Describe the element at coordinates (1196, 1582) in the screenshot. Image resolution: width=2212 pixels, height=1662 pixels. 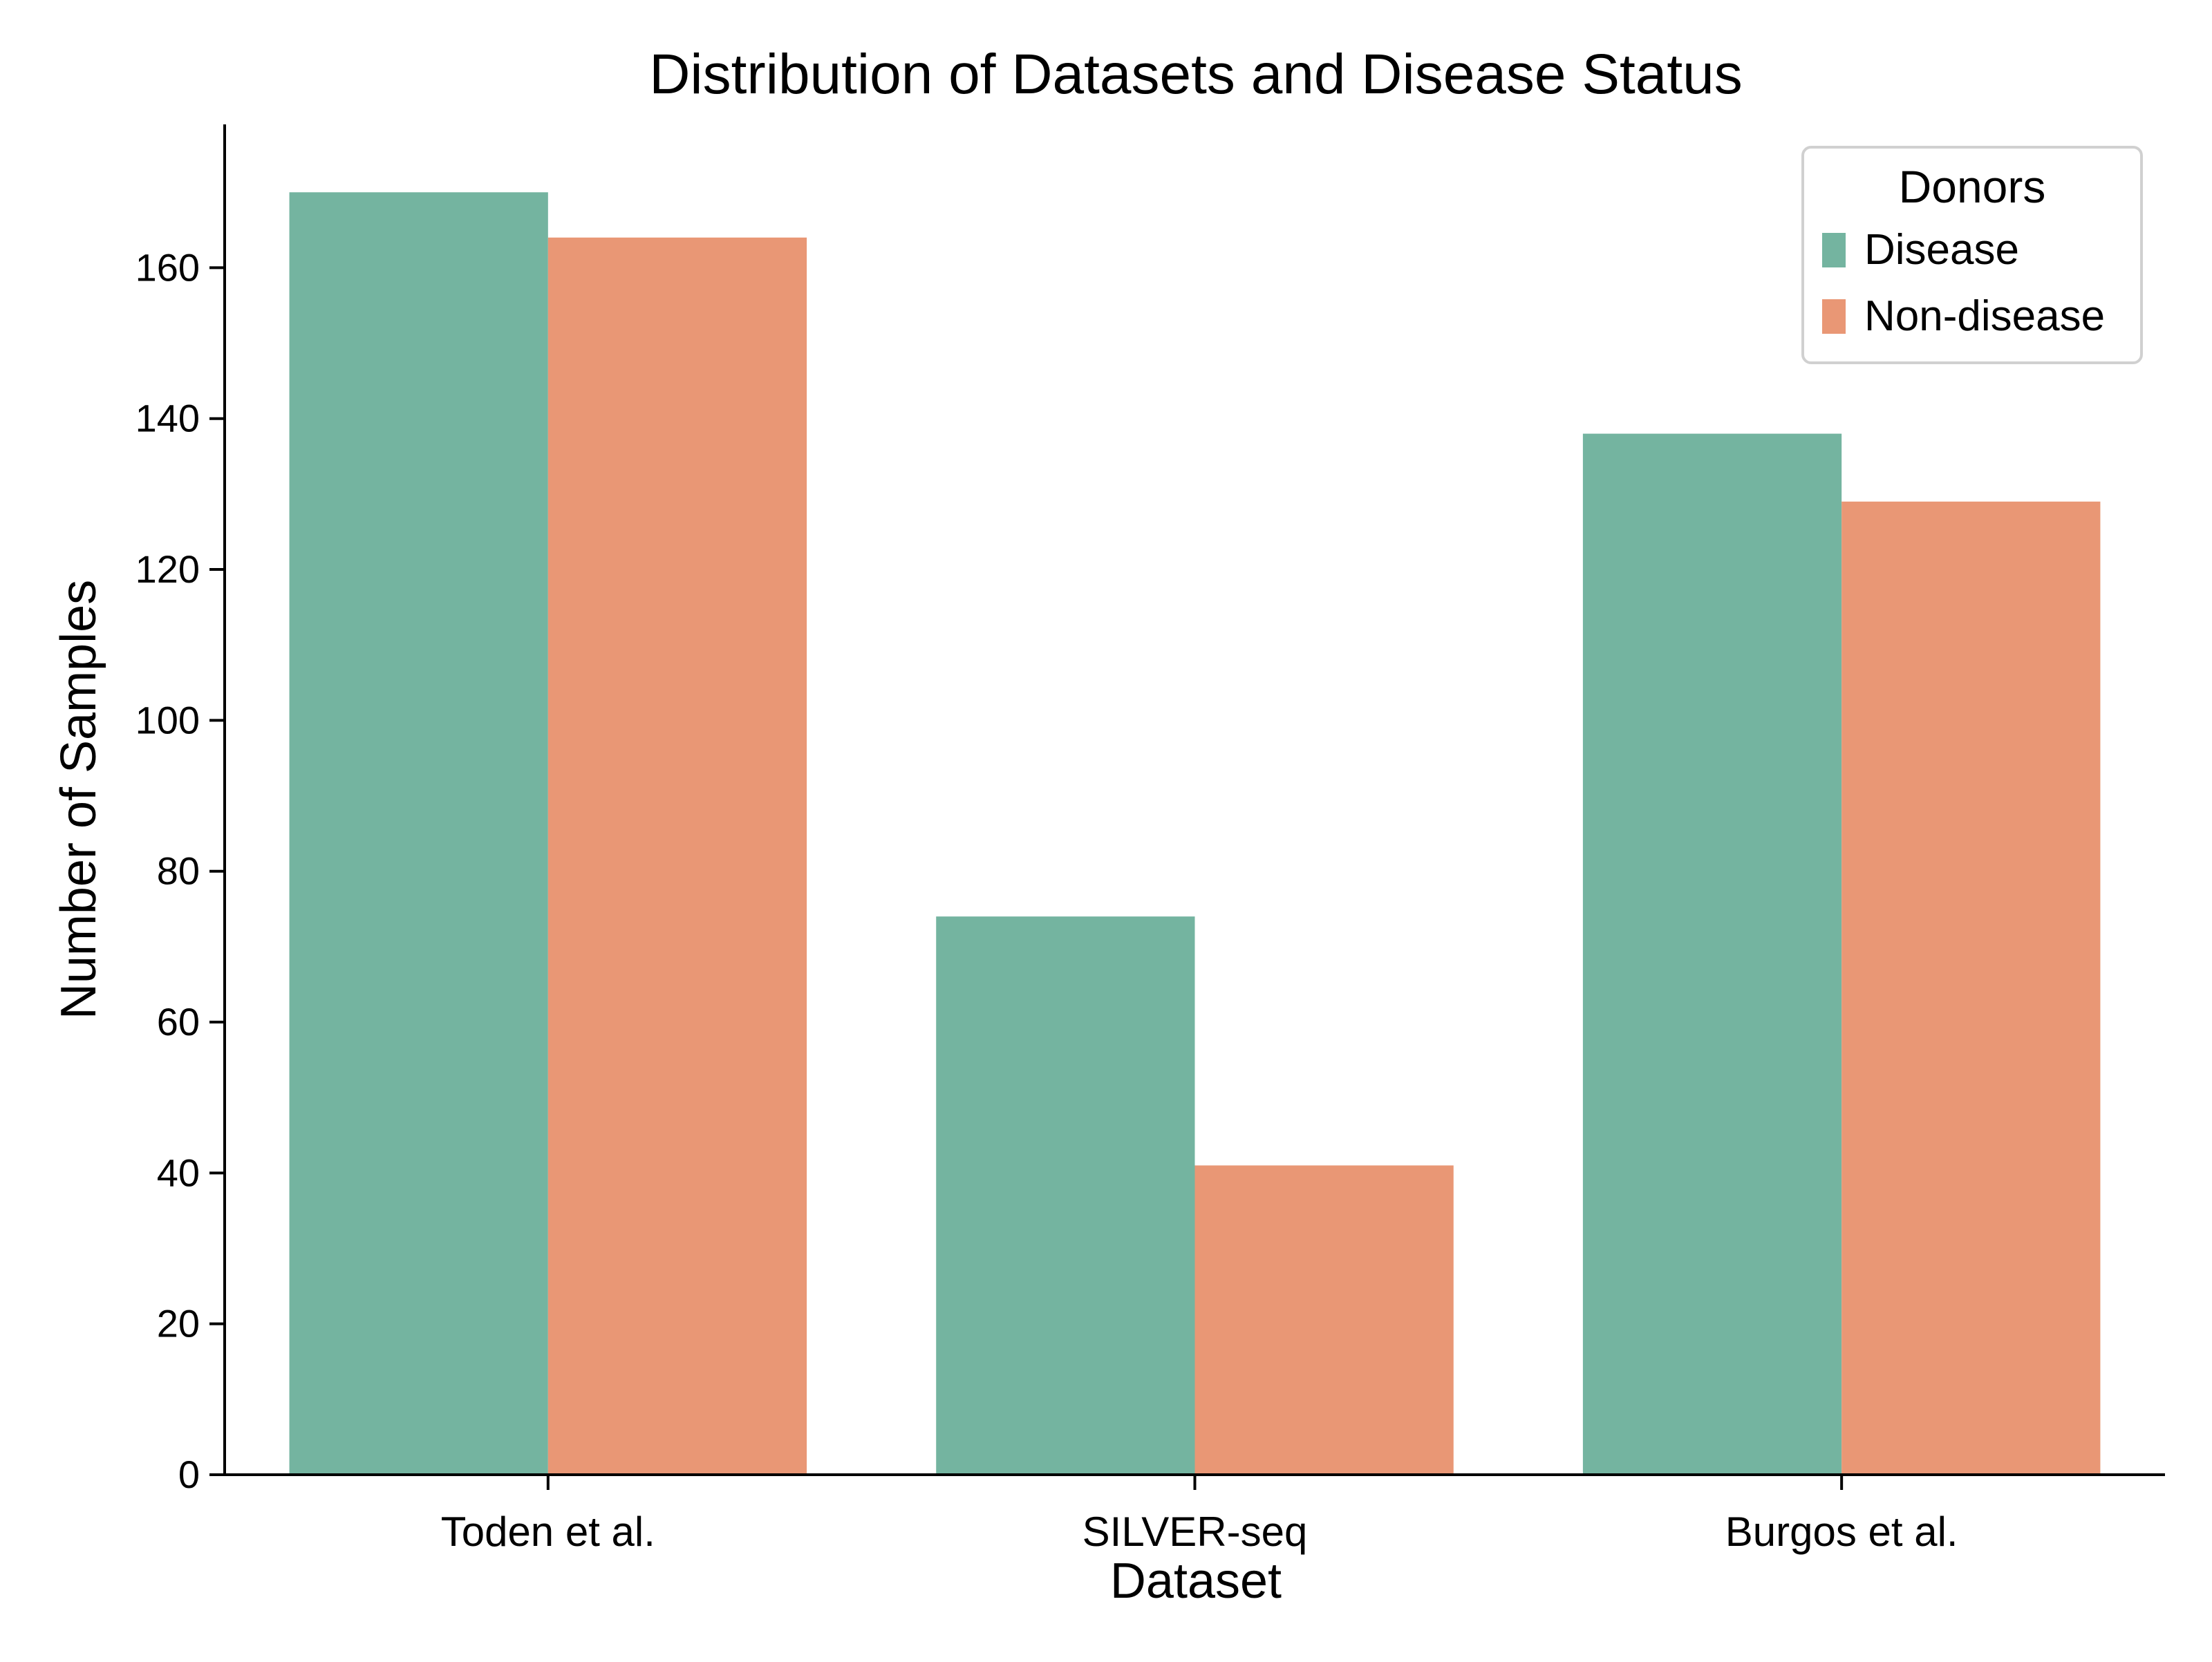
I see `x-axis-label: Dataset` at that location.